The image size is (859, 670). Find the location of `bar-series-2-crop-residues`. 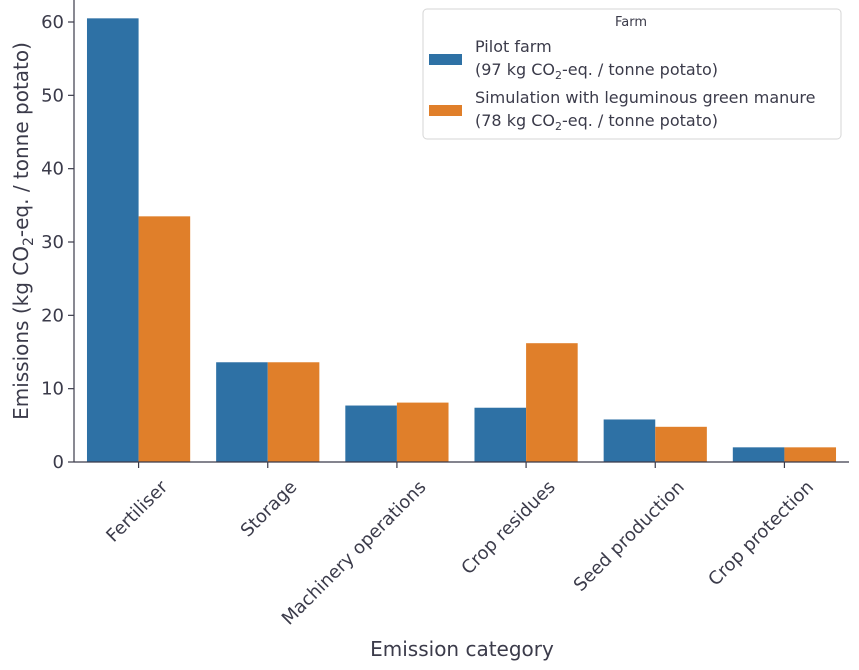

bar-series-2-crop-residues is located at coordinates (552, 402).